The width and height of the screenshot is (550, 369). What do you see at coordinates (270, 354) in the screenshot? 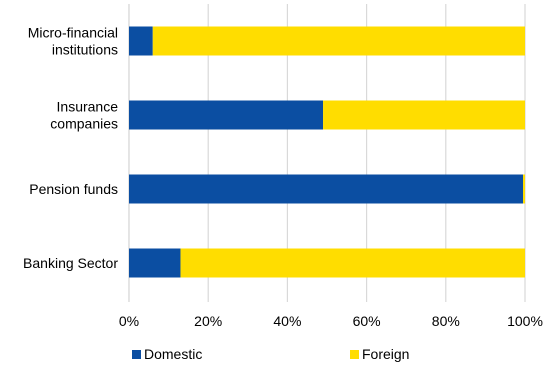
I see `legend: Domestic Foreign` at bounding box center [270, 354].